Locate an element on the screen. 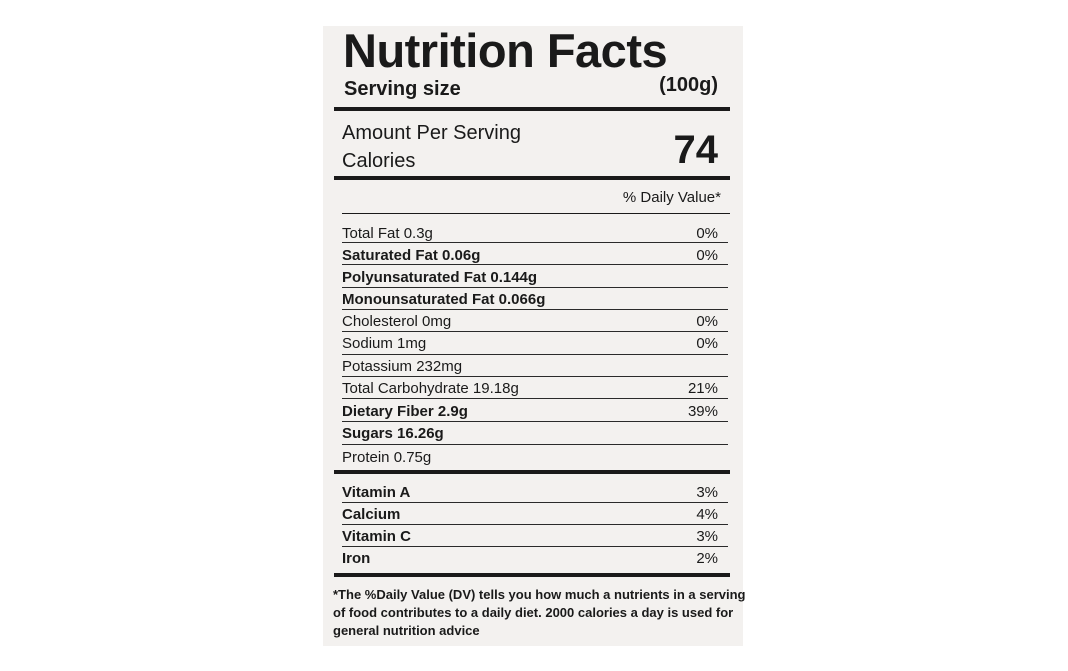  nutrient-row: Dietary Fiber 2.9g 39% is located at coordinates (530, 412).